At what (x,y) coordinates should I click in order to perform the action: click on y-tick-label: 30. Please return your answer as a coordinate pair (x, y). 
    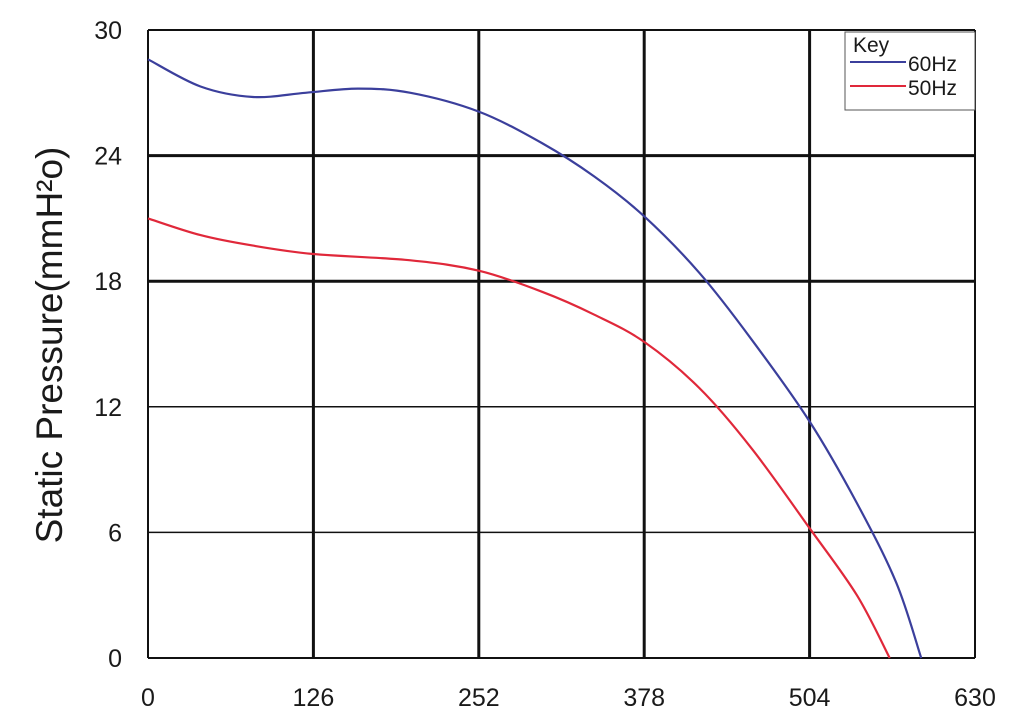
    Looking at the image, I should click on (108, 31).